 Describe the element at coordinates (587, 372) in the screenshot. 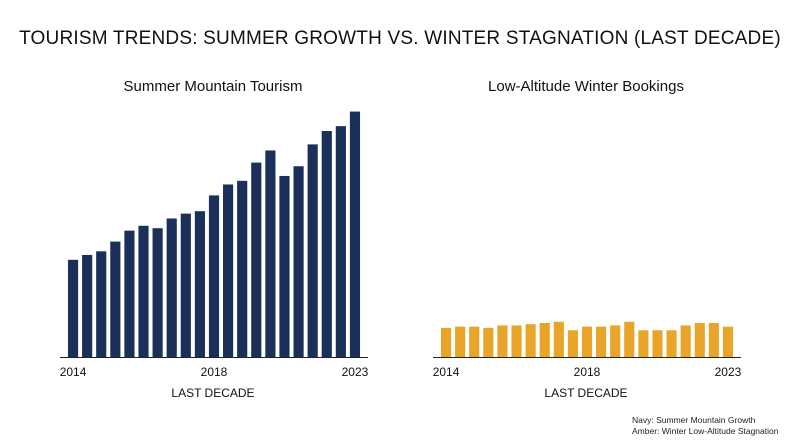

I see `winter-tick-label: 2018` at that location.